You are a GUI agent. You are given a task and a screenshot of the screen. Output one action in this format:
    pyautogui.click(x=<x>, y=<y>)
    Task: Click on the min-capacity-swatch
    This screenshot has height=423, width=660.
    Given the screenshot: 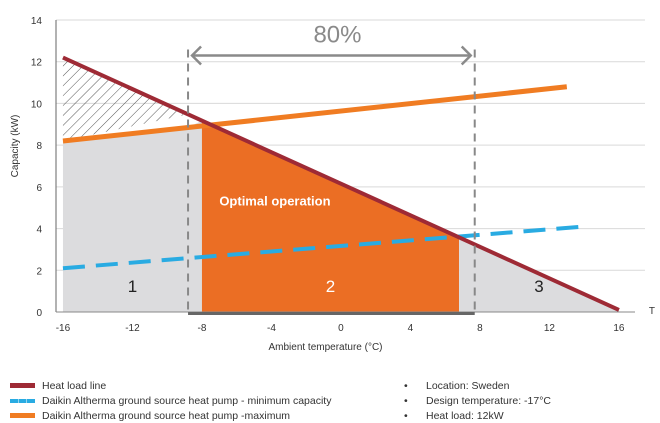 What is the action you would take?
    pyautogui.click(x=22, y=400)
    